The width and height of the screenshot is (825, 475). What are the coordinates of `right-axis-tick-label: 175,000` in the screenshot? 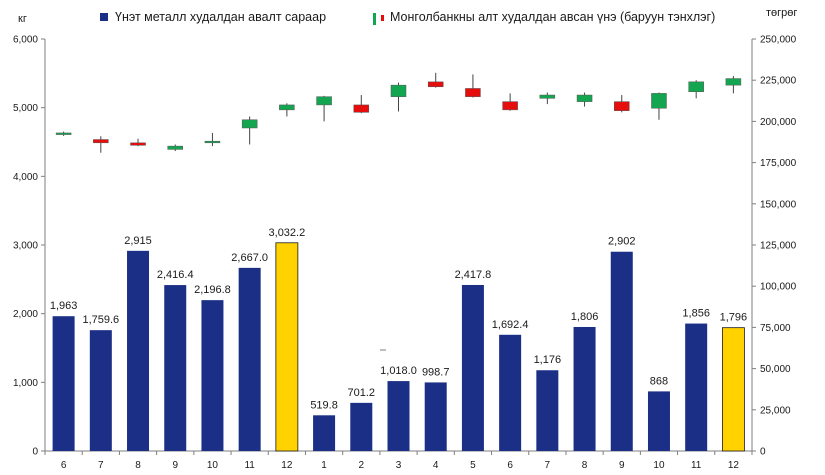 It's located at (778, 163).